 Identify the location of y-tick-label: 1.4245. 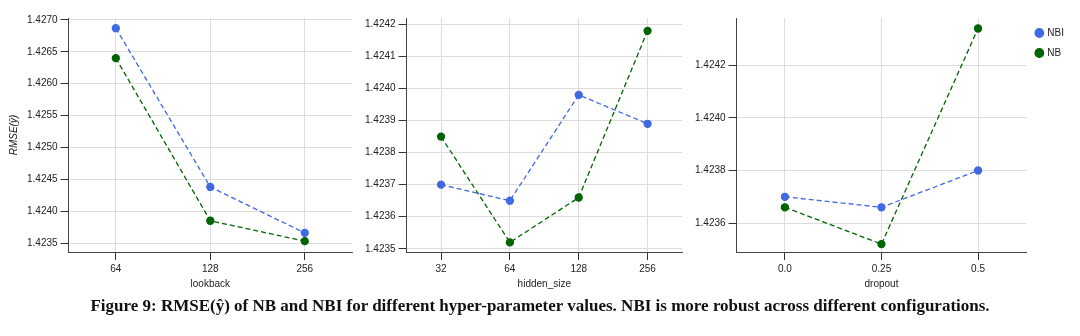
(42, 179).